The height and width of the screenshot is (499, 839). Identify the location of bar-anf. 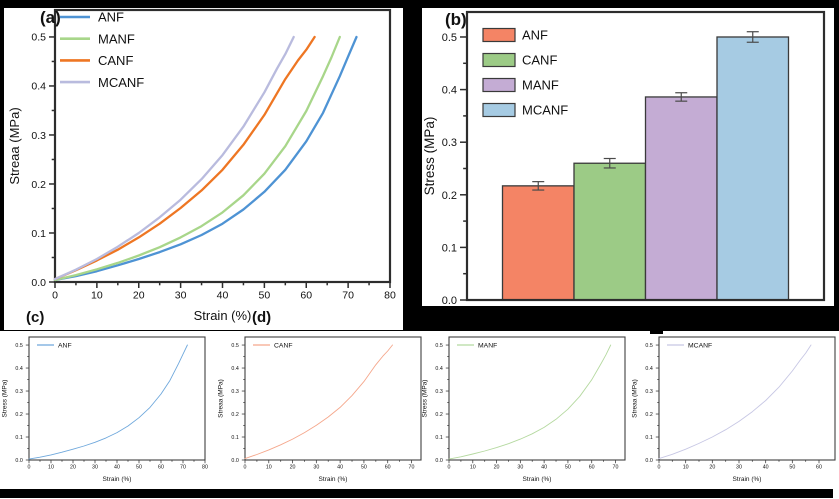
(538, 243).